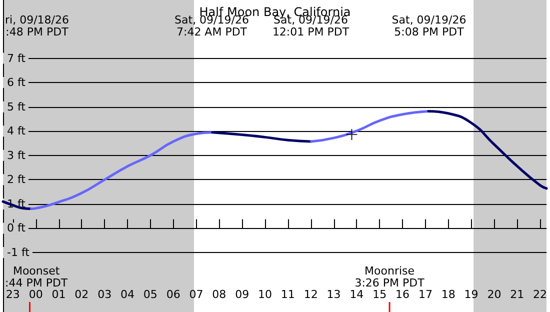  Describe the element at coordinates (494, 294) in the screenshot. I see `x-tick-label: 20` at that location.